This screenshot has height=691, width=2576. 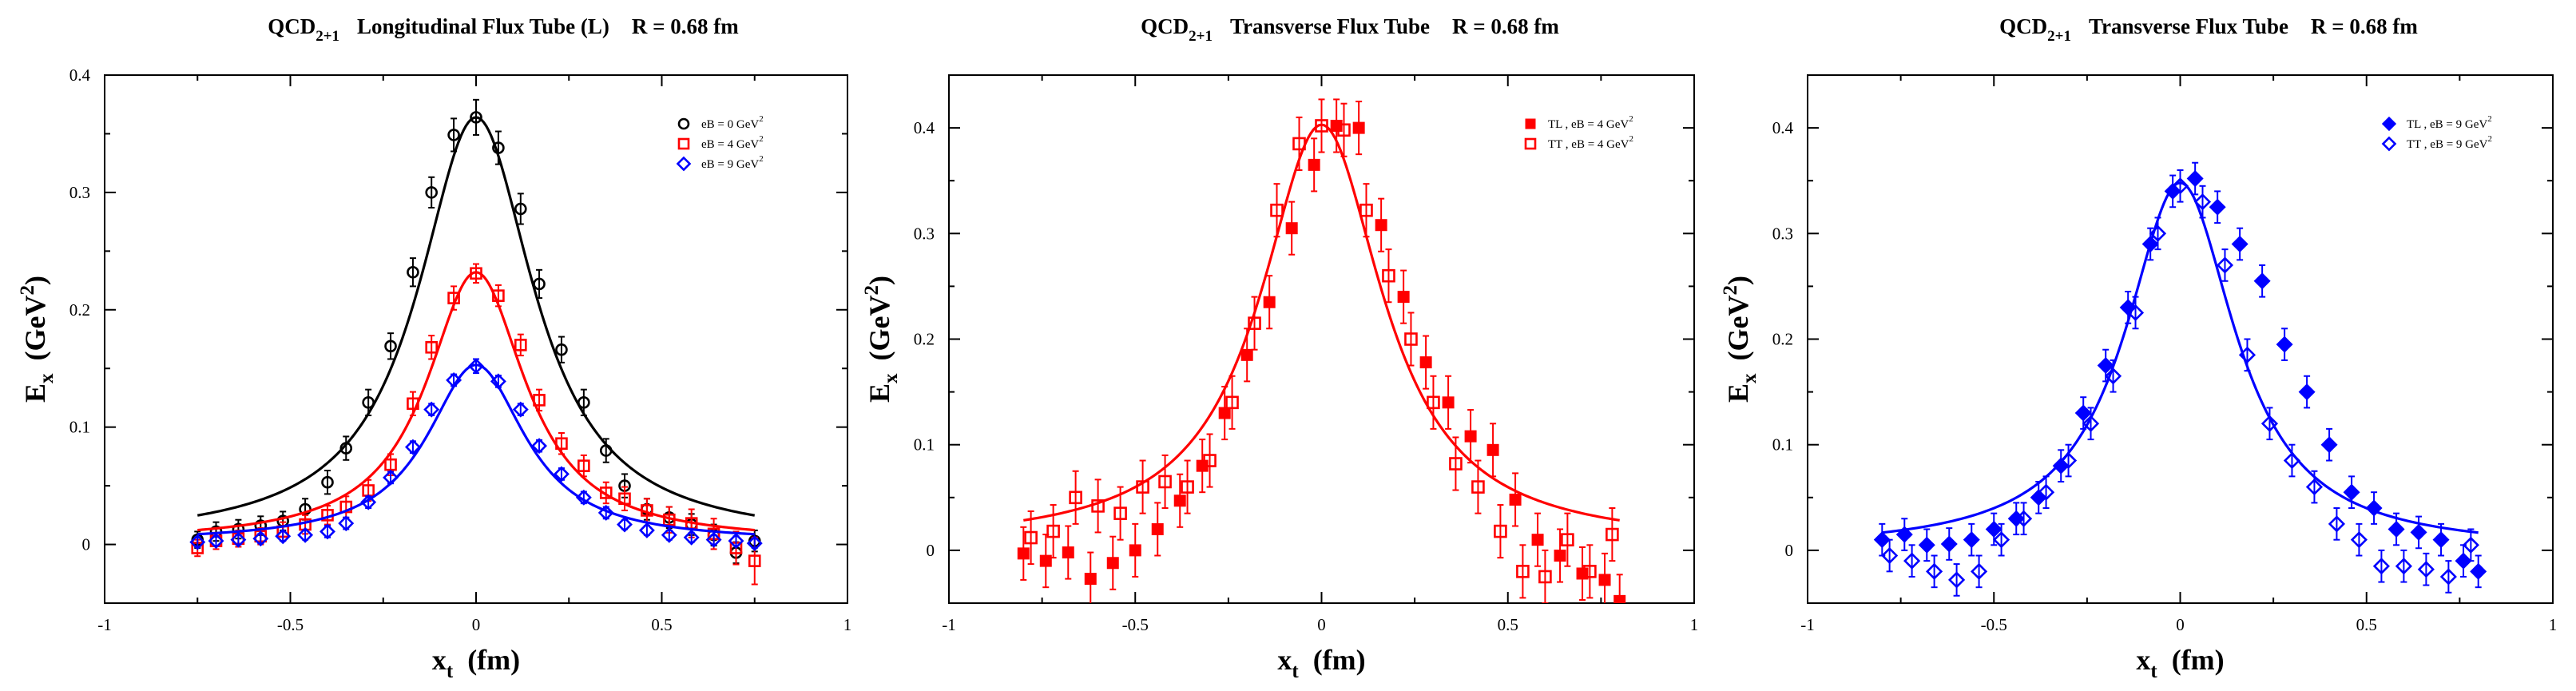 I want to click on legend-item: TT , eB = 9 GeV2, so click(x=2436, y=143).